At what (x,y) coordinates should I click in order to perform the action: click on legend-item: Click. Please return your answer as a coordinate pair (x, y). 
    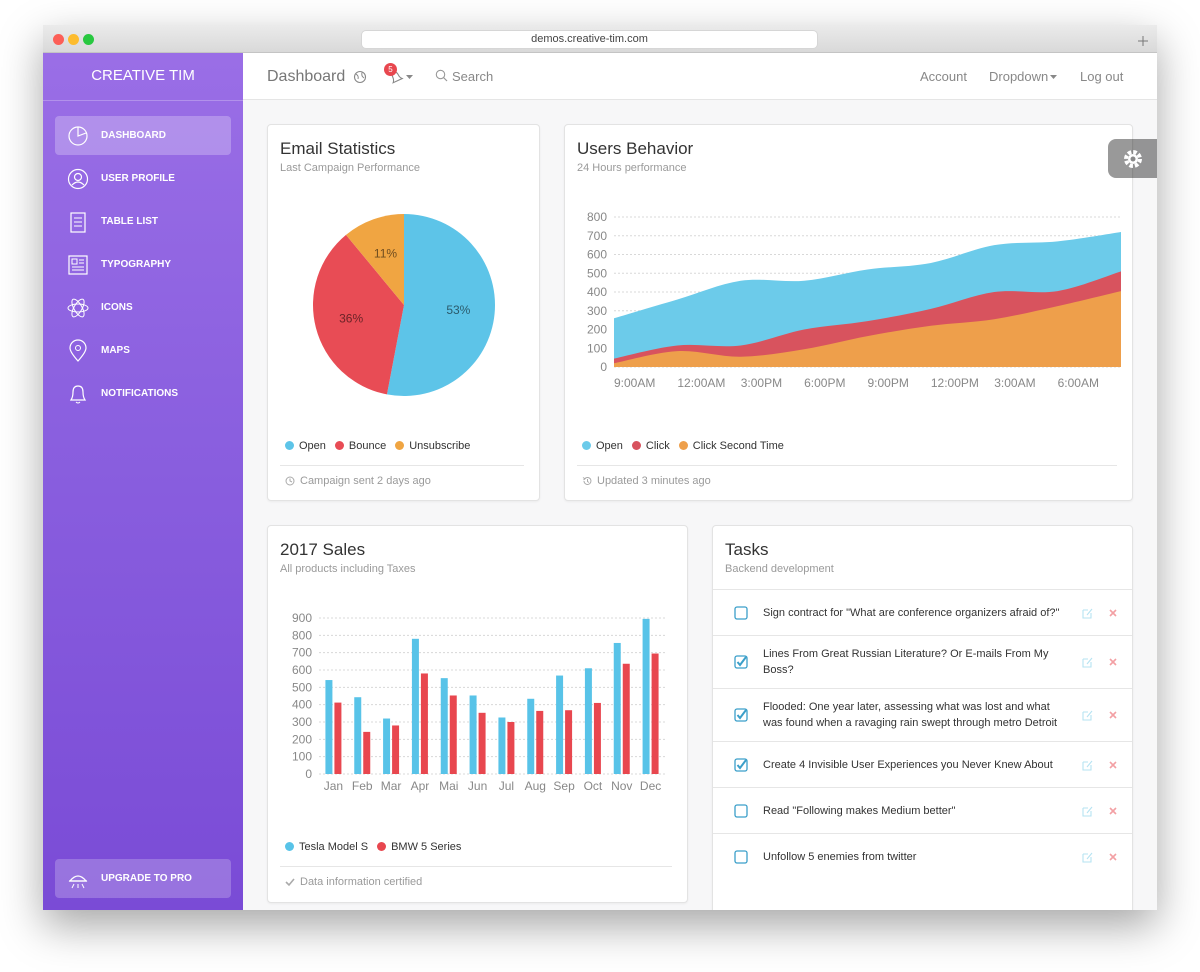
    Looking at the image, I should click on (650, 446).